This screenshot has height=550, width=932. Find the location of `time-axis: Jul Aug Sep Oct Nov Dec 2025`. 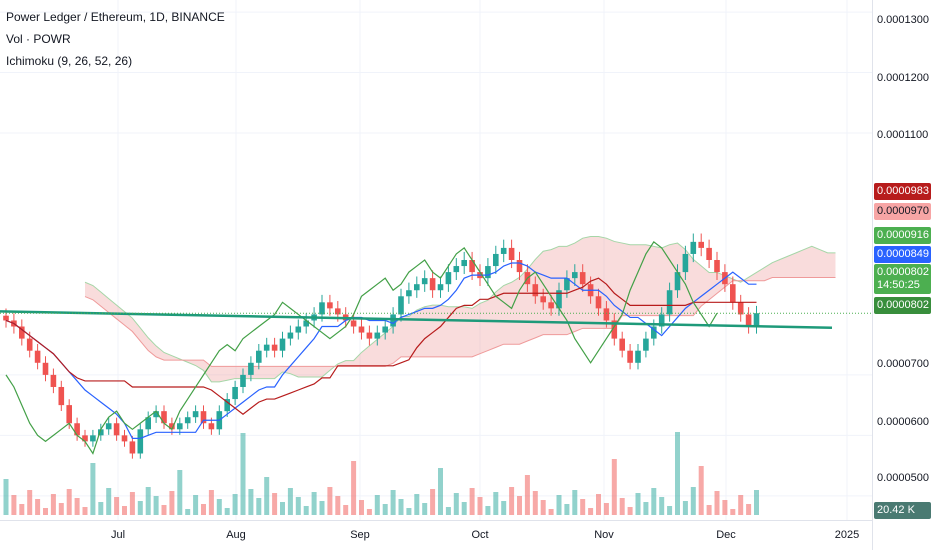

time-axis: Jul Aug Sep Oct Nov Dec 2025 is located at coordinates (436, 535).